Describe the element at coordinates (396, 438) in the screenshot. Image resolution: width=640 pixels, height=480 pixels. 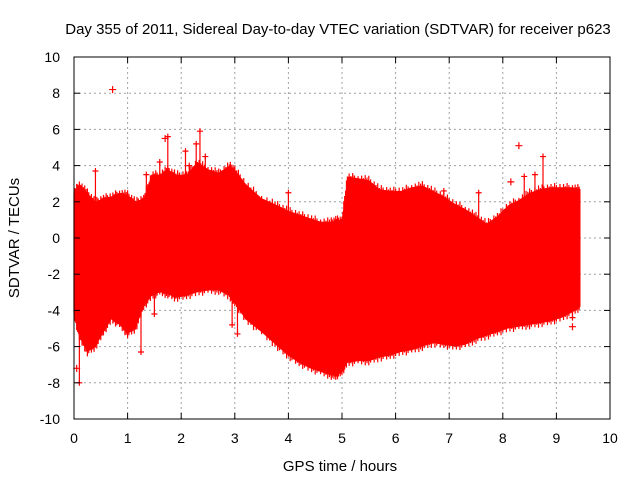
I see `x-tick-label: 6` at that location.